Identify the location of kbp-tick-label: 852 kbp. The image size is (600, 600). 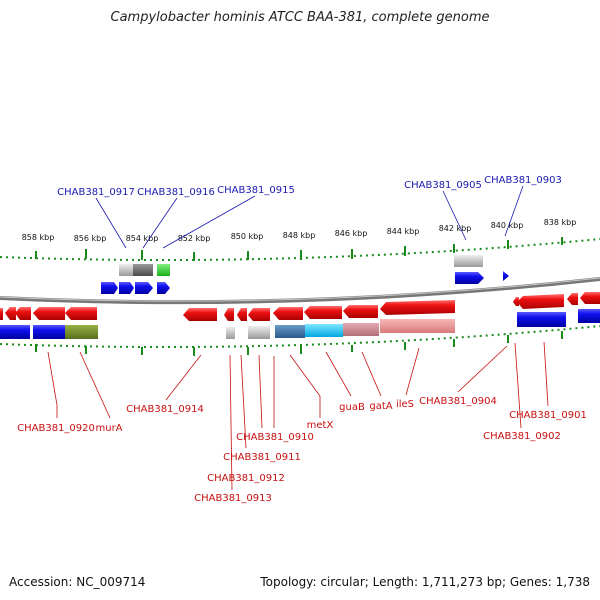
(194, 238).